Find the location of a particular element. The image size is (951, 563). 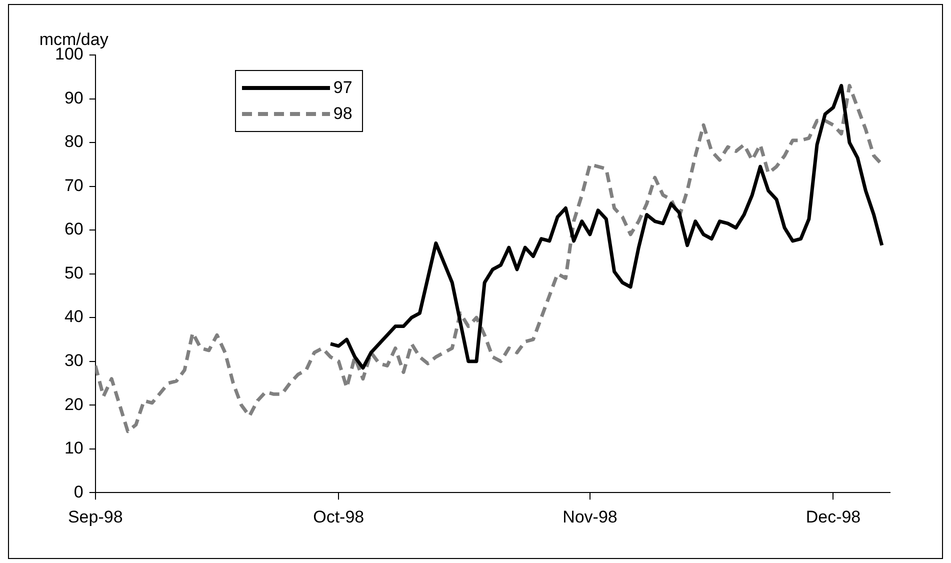

x-tick-label: Dec-98 is located at coordinates (833, 516).